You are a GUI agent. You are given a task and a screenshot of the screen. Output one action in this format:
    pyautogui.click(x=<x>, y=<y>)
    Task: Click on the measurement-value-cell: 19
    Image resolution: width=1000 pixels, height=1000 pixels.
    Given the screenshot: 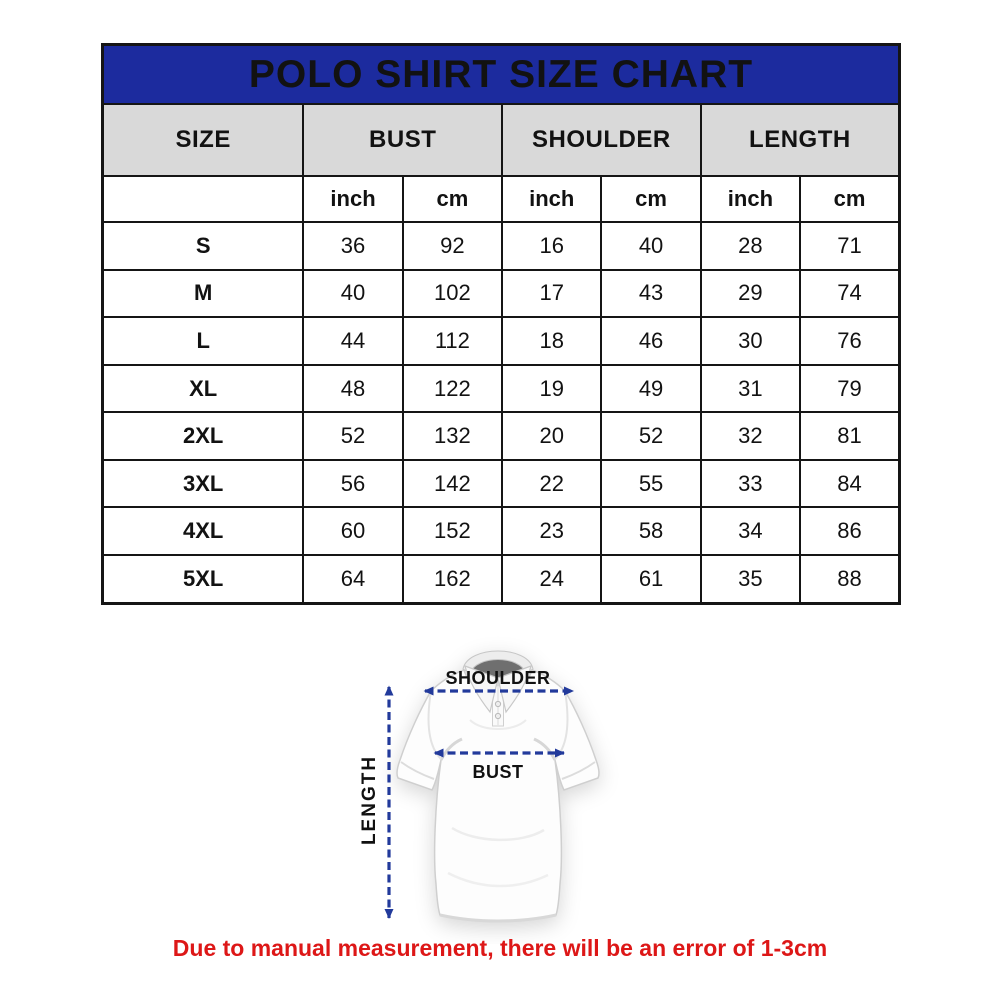 What is the action you would take?
    pyautogui.click(x=552, y=388)
    